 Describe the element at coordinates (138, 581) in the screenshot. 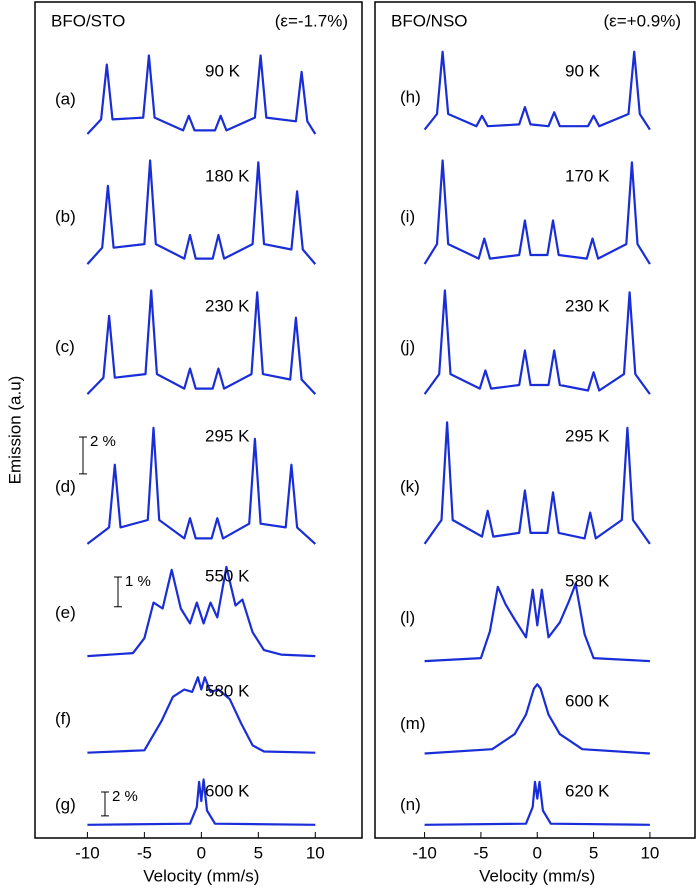

I see `scale-bar-label: 1 %` at that location.